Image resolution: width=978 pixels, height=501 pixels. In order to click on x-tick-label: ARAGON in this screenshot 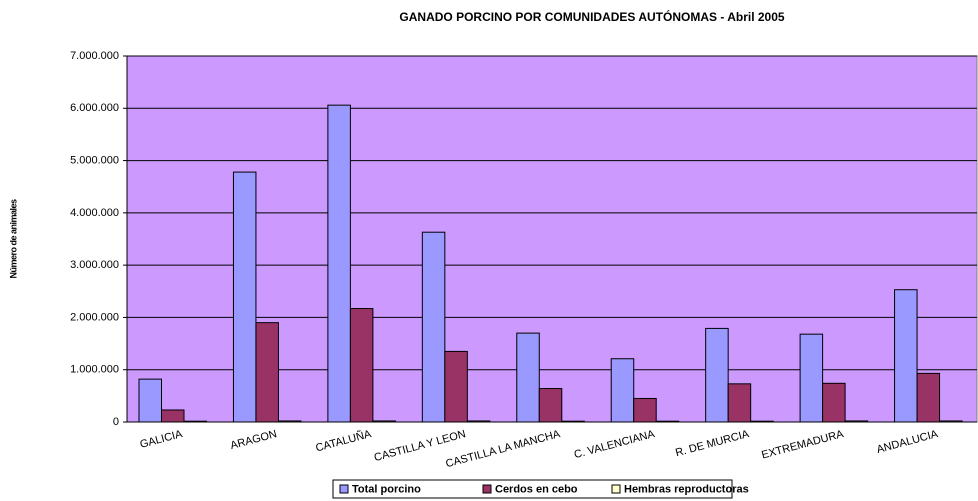, I will do `click(253, 440)`.